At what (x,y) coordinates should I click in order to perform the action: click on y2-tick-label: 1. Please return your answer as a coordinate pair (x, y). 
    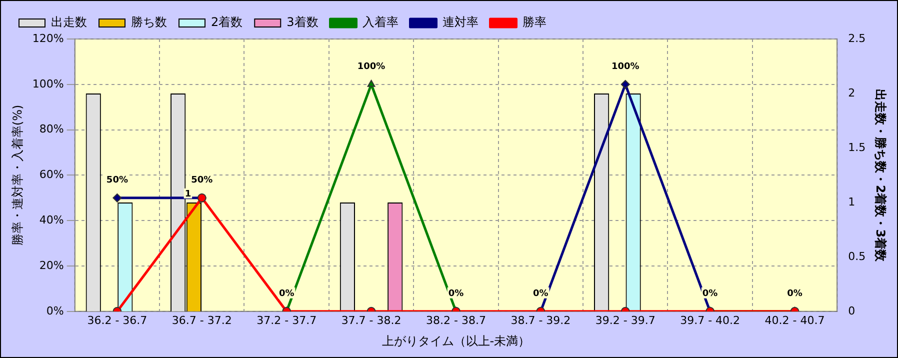
    Looking at the image, I should click on (852, 201).